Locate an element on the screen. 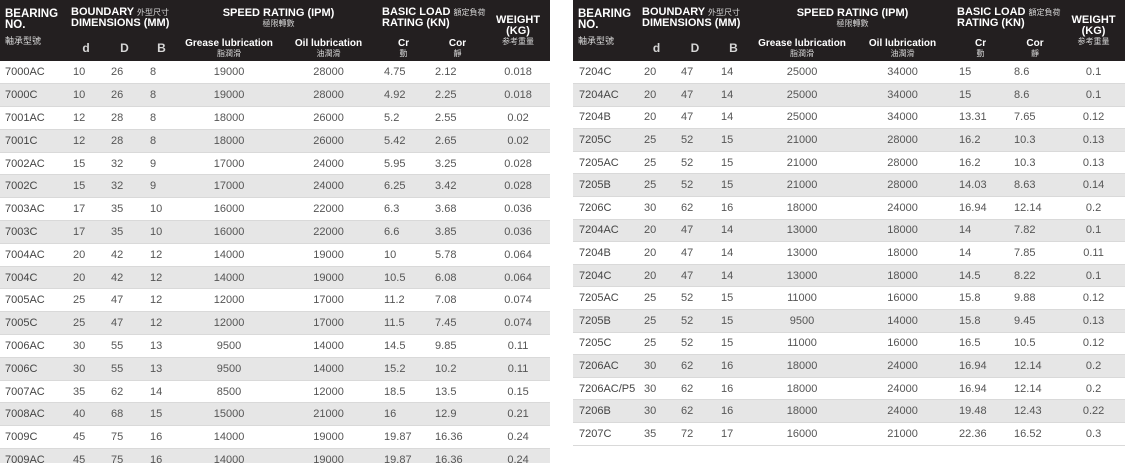  table-row: 7205C 25 52 15 21000 28000 16.2 10.3 0.13 is located at coordinates (849, 140).